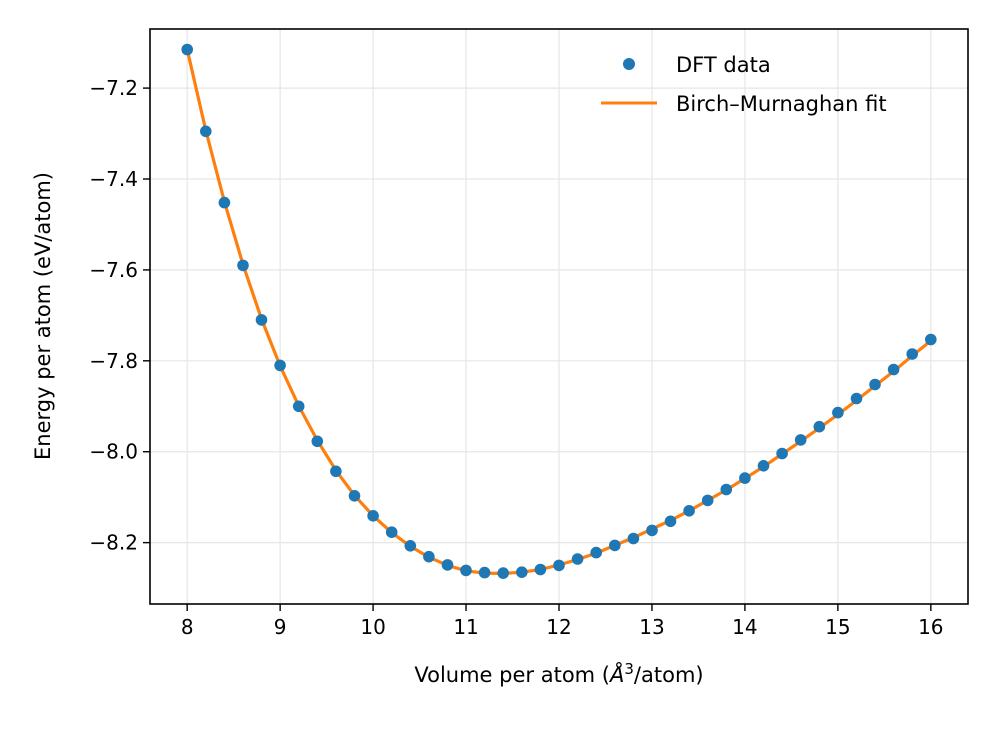 Image resolution: width=998 pixels, height=729 pixels. Describe the element at coordinates (187, 627) in the screenshot. I see `x-tick-label: 8` at that location.